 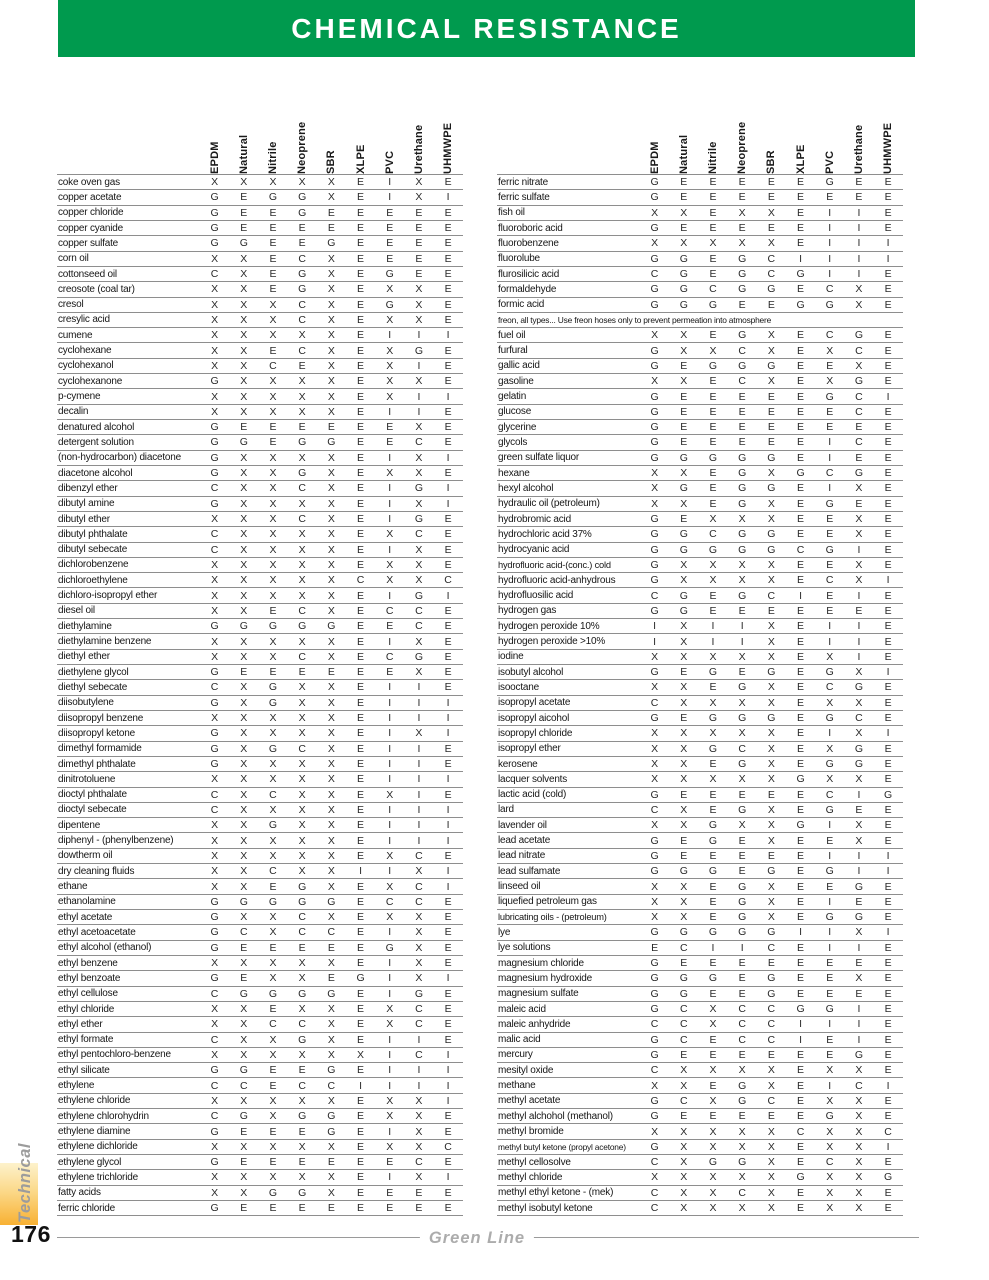 I want to click on table-row: copper acetate G E G G X E I X I, so click(x=260, y=198).